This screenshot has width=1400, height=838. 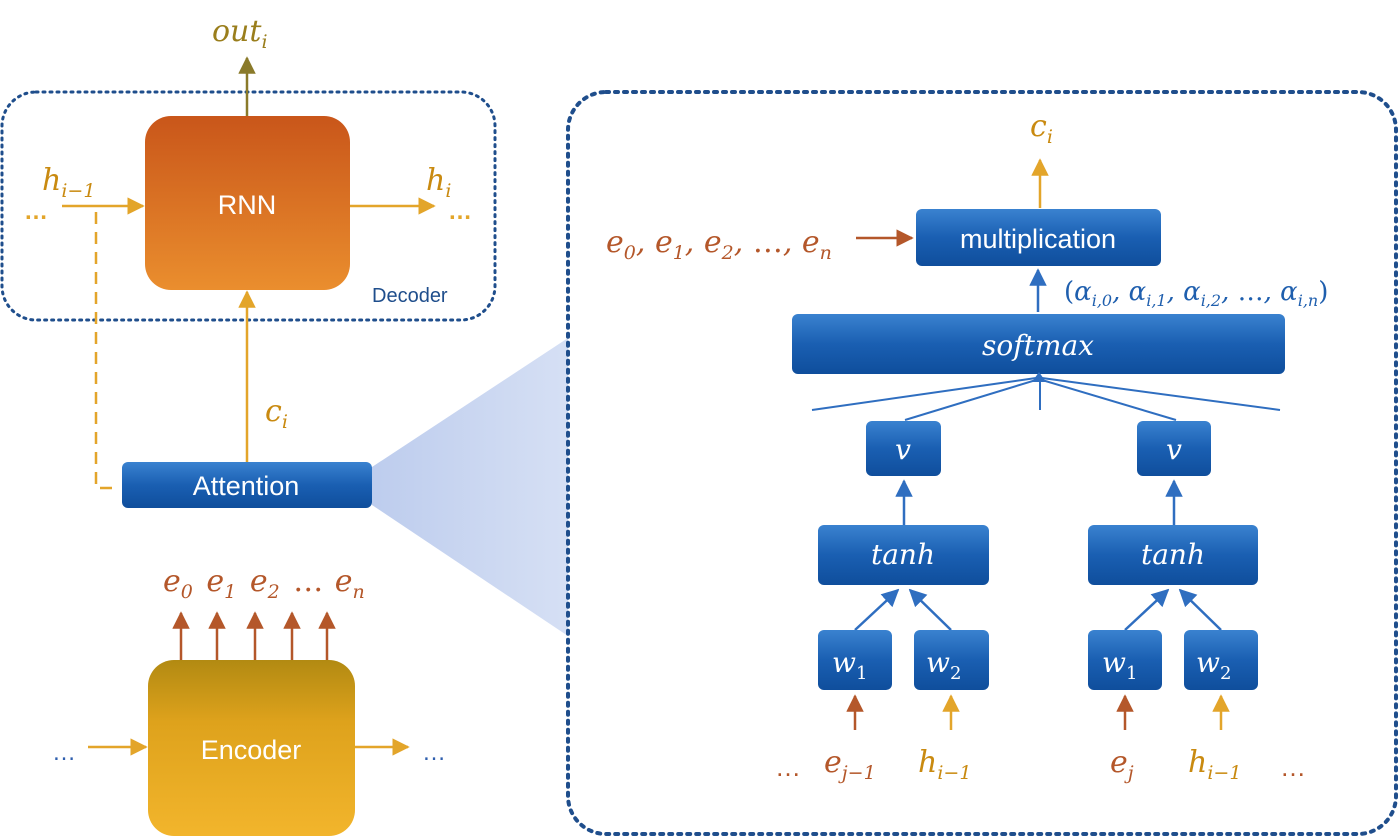 I want to click on encoder-block, so click(x=251, y=748).